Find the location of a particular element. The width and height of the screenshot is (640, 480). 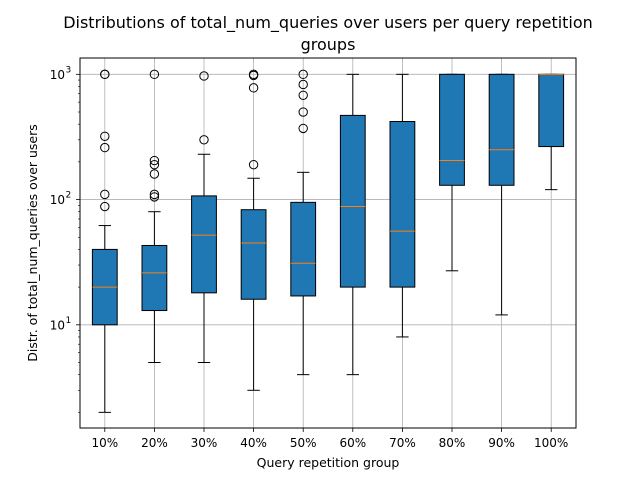

x-tick-label: 40% is located at coordinates (253, 443).